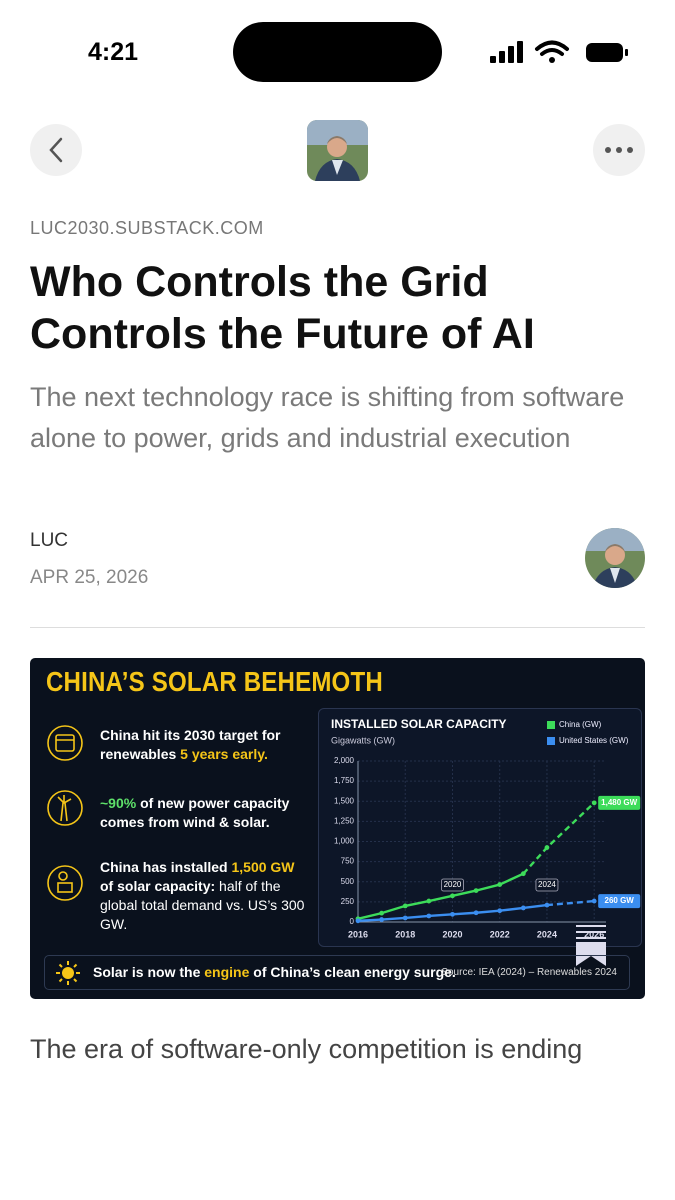 This screenshot has height=1200, width=675. I want to click on y-tick-label: 0, so click(352, 921).